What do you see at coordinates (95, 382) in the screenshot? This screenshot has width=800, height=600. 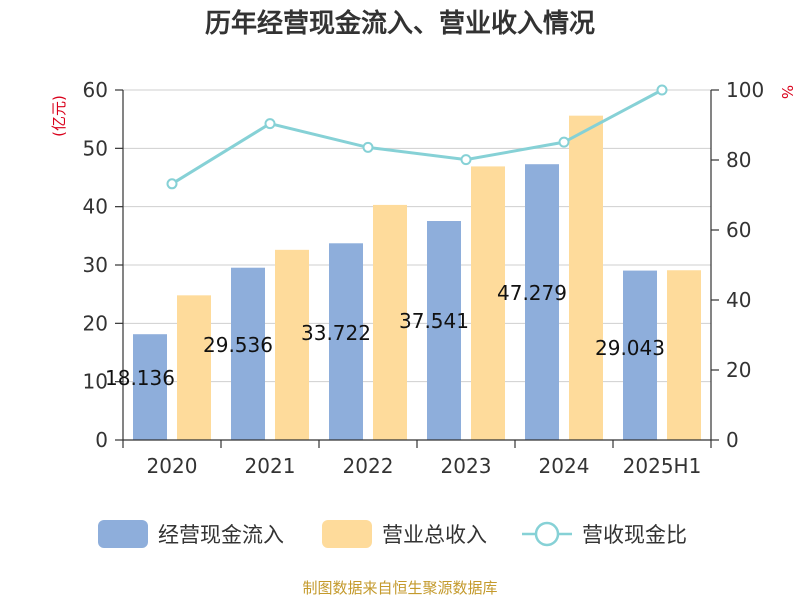 I see `left-tick-label: 10` at bounding box center [95, 382].